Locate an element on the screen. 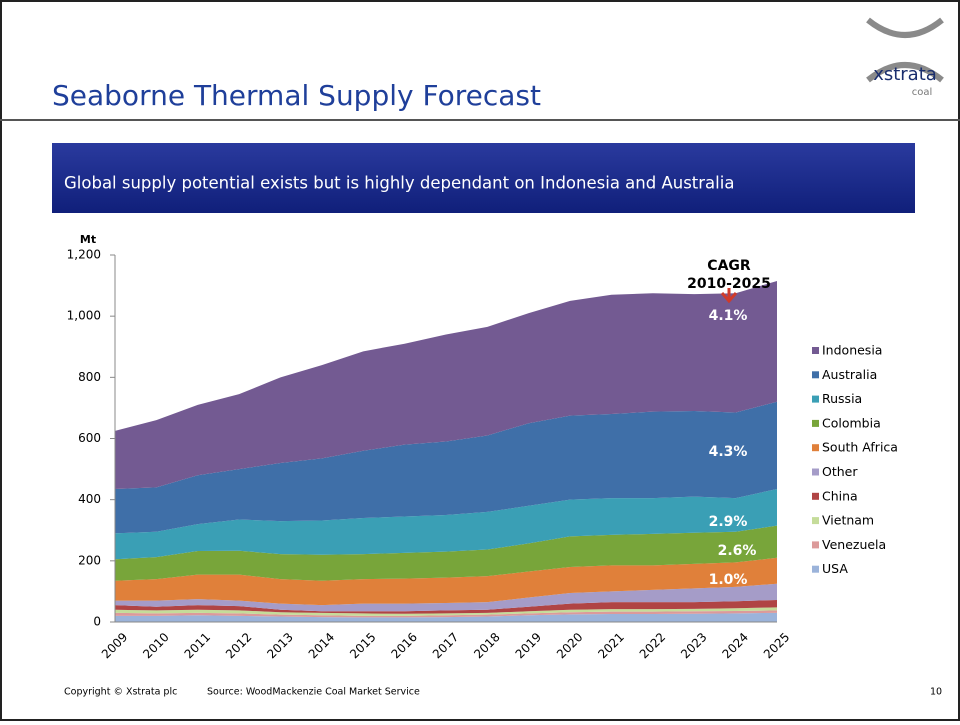 The height and width of the screenshot is (725, 960). annotation: CAGR is located at coordinates (729, 266).